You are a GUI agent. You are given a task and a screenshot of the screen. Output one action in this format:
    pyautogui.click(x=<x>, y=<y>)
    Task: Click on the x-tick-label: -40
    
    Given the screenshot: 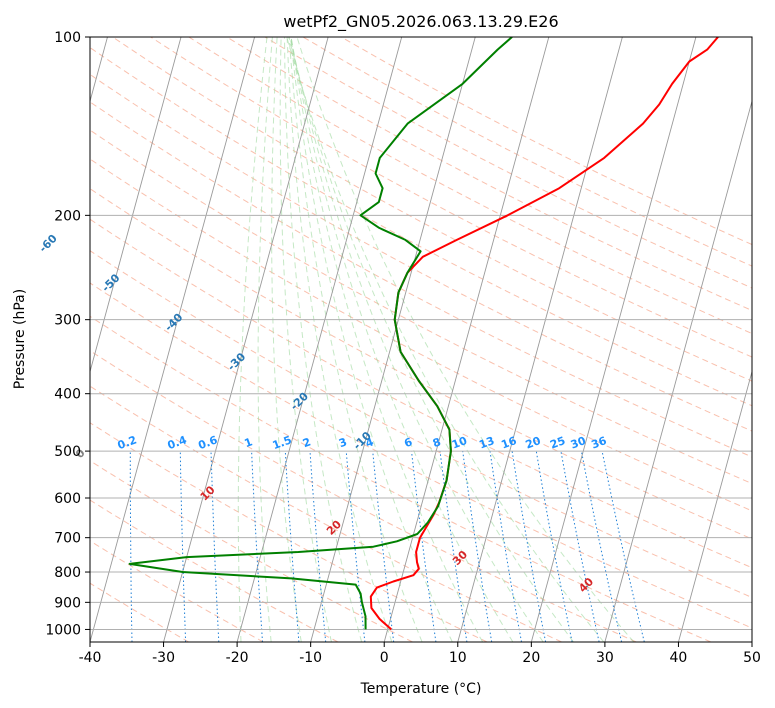 What is the action you would take?
    pyautogui.click(x=90, y=658)
    